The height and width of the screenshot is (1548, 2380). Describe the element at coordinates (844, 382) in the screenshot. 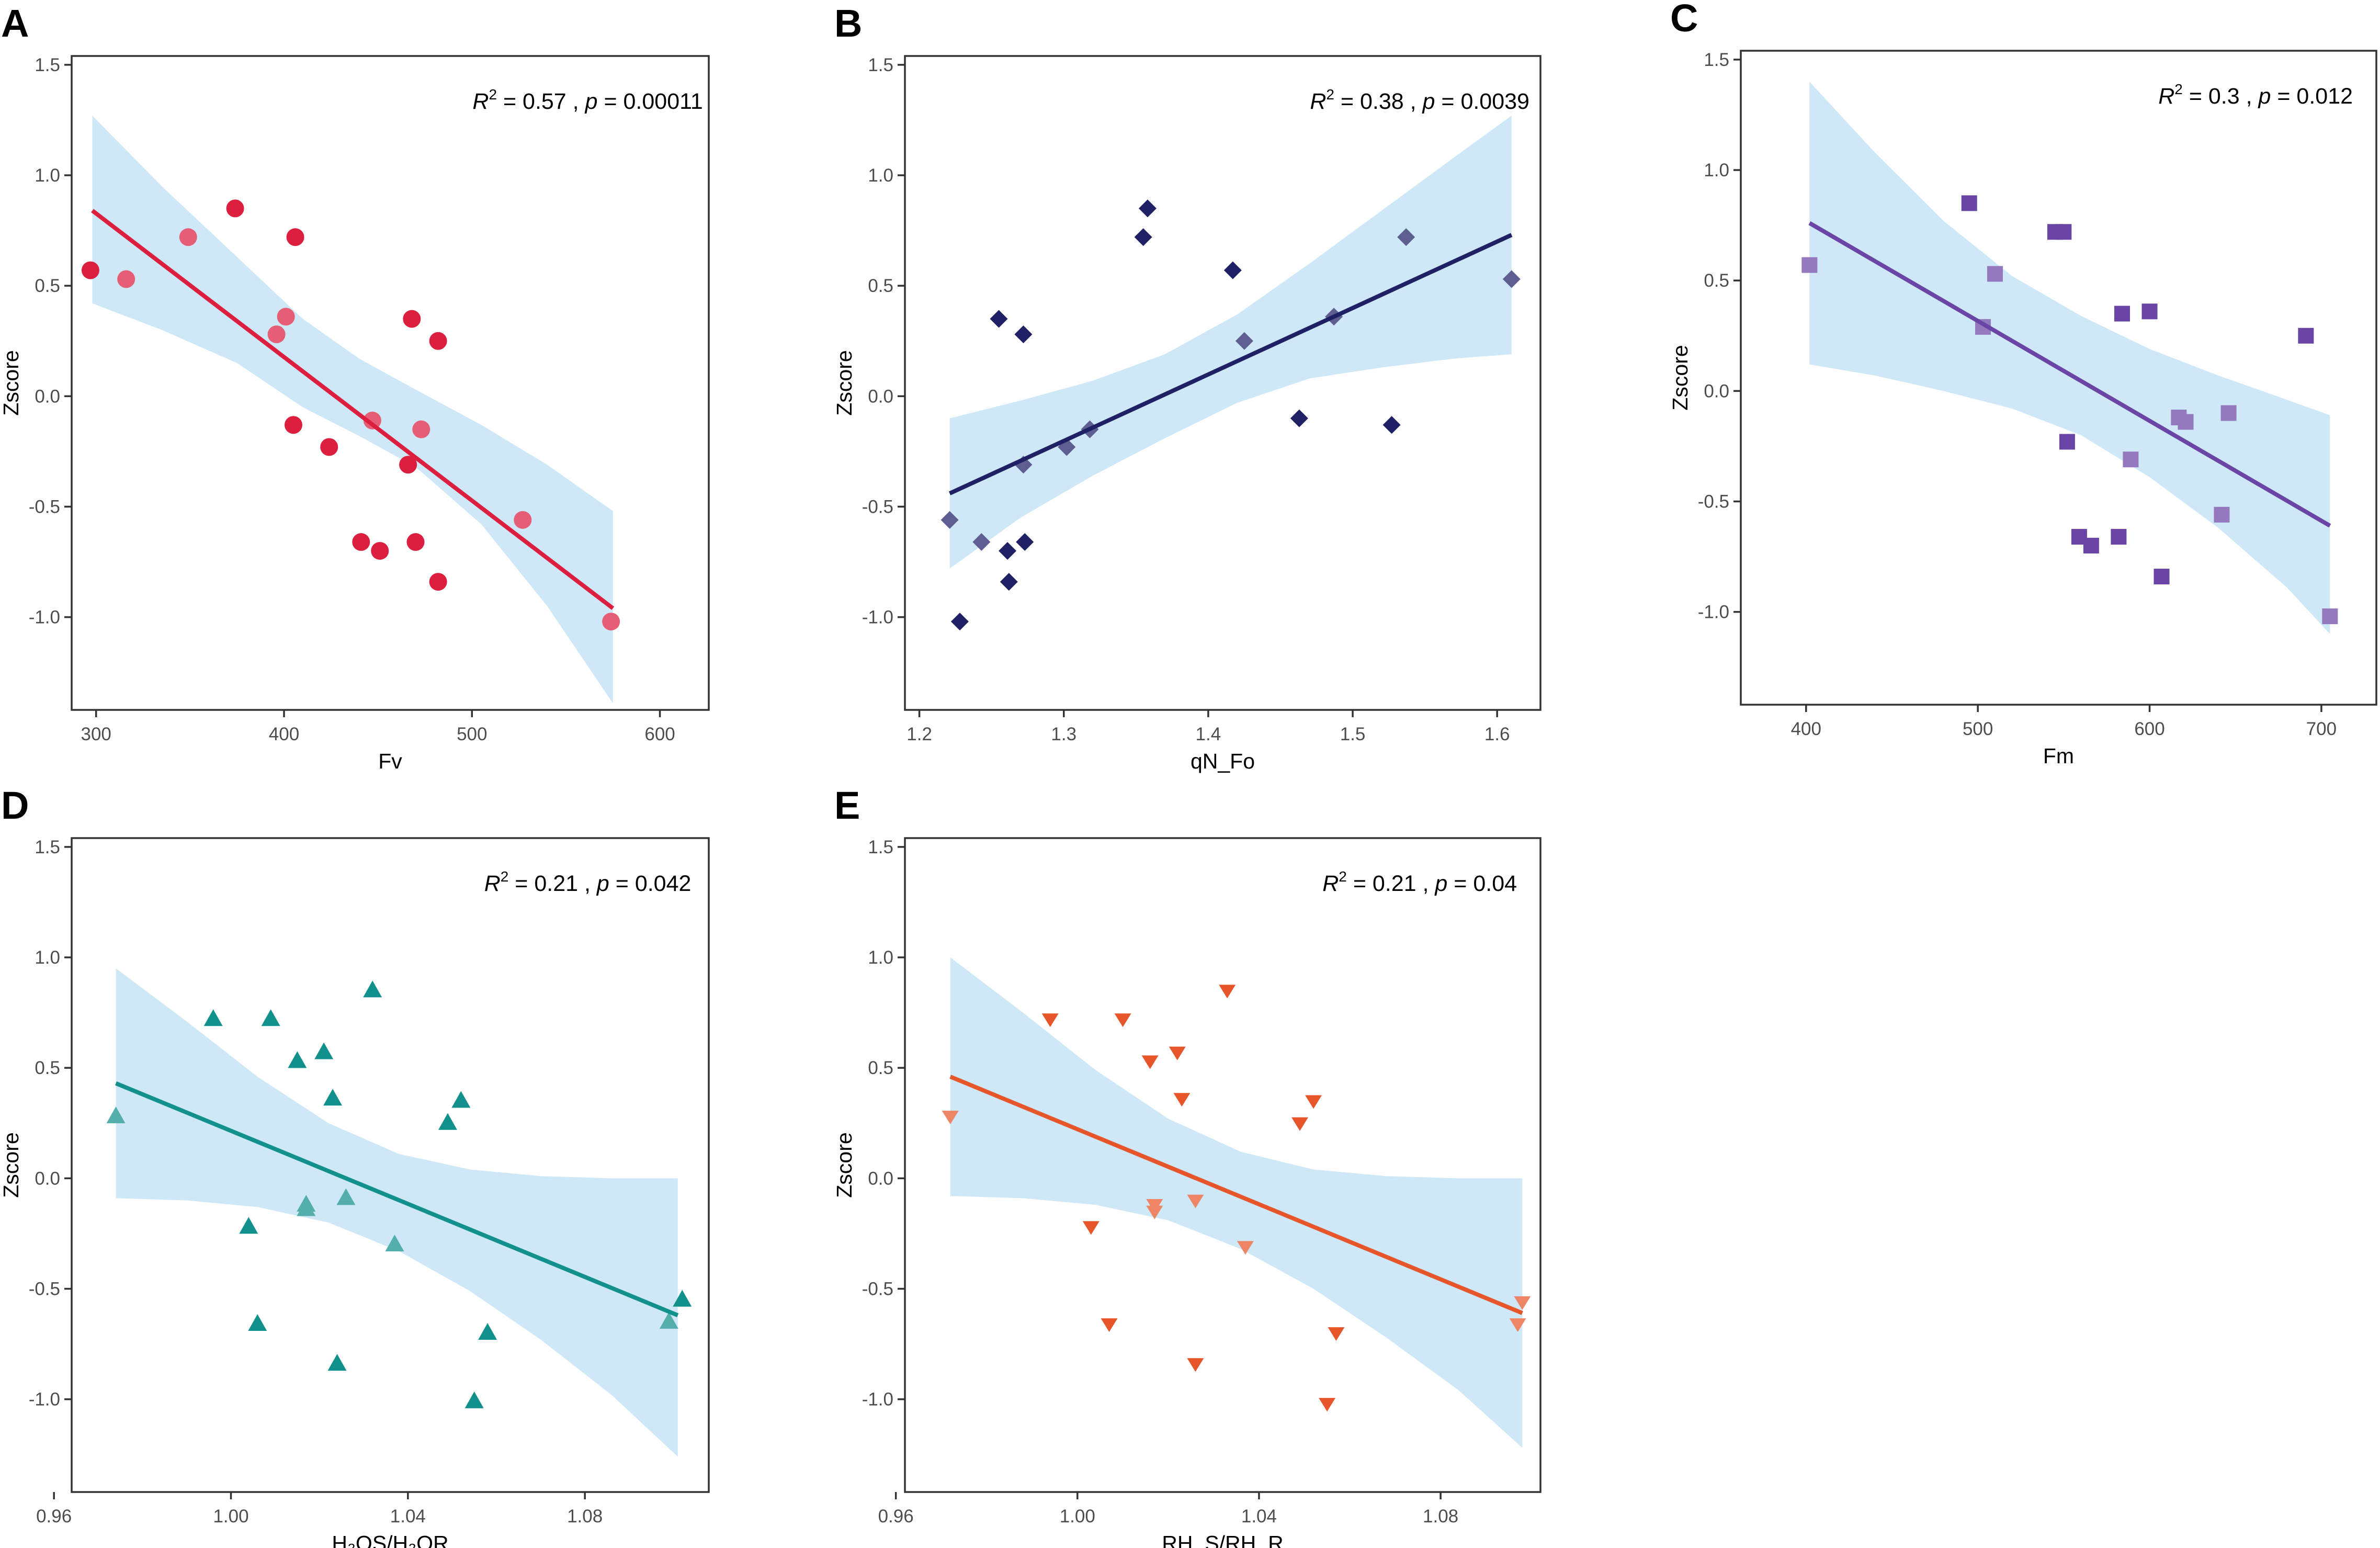

I see `y-axis-title-b: Zscore` at that location.